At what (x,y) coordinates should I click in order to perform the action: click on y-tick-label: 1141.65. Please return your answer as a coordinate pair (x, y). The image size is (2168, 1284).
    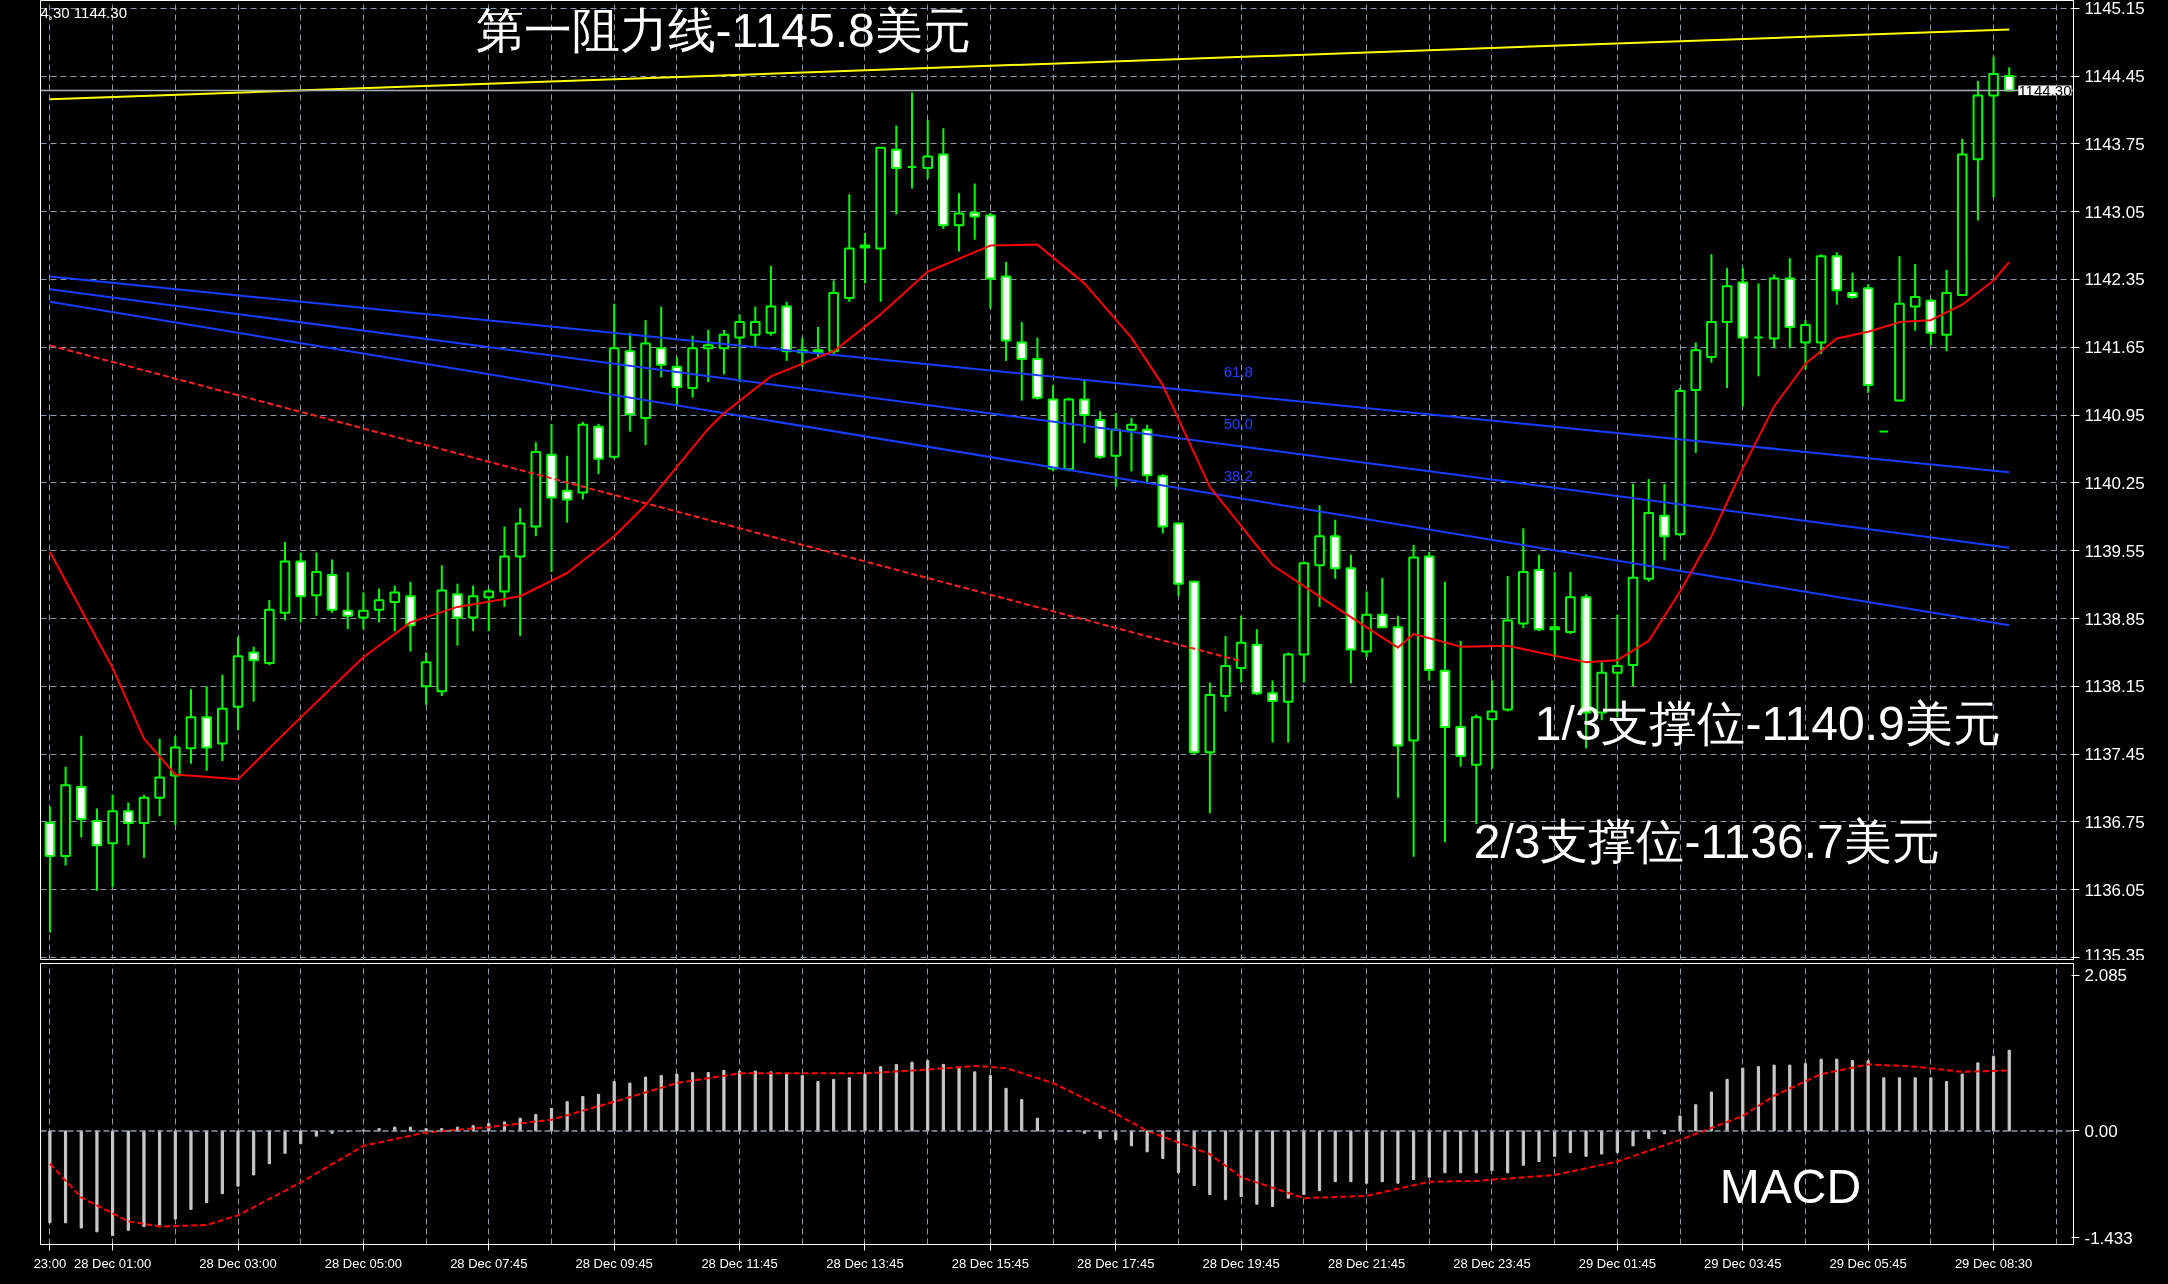
    Looking at the image, I should click on (2114, 348).